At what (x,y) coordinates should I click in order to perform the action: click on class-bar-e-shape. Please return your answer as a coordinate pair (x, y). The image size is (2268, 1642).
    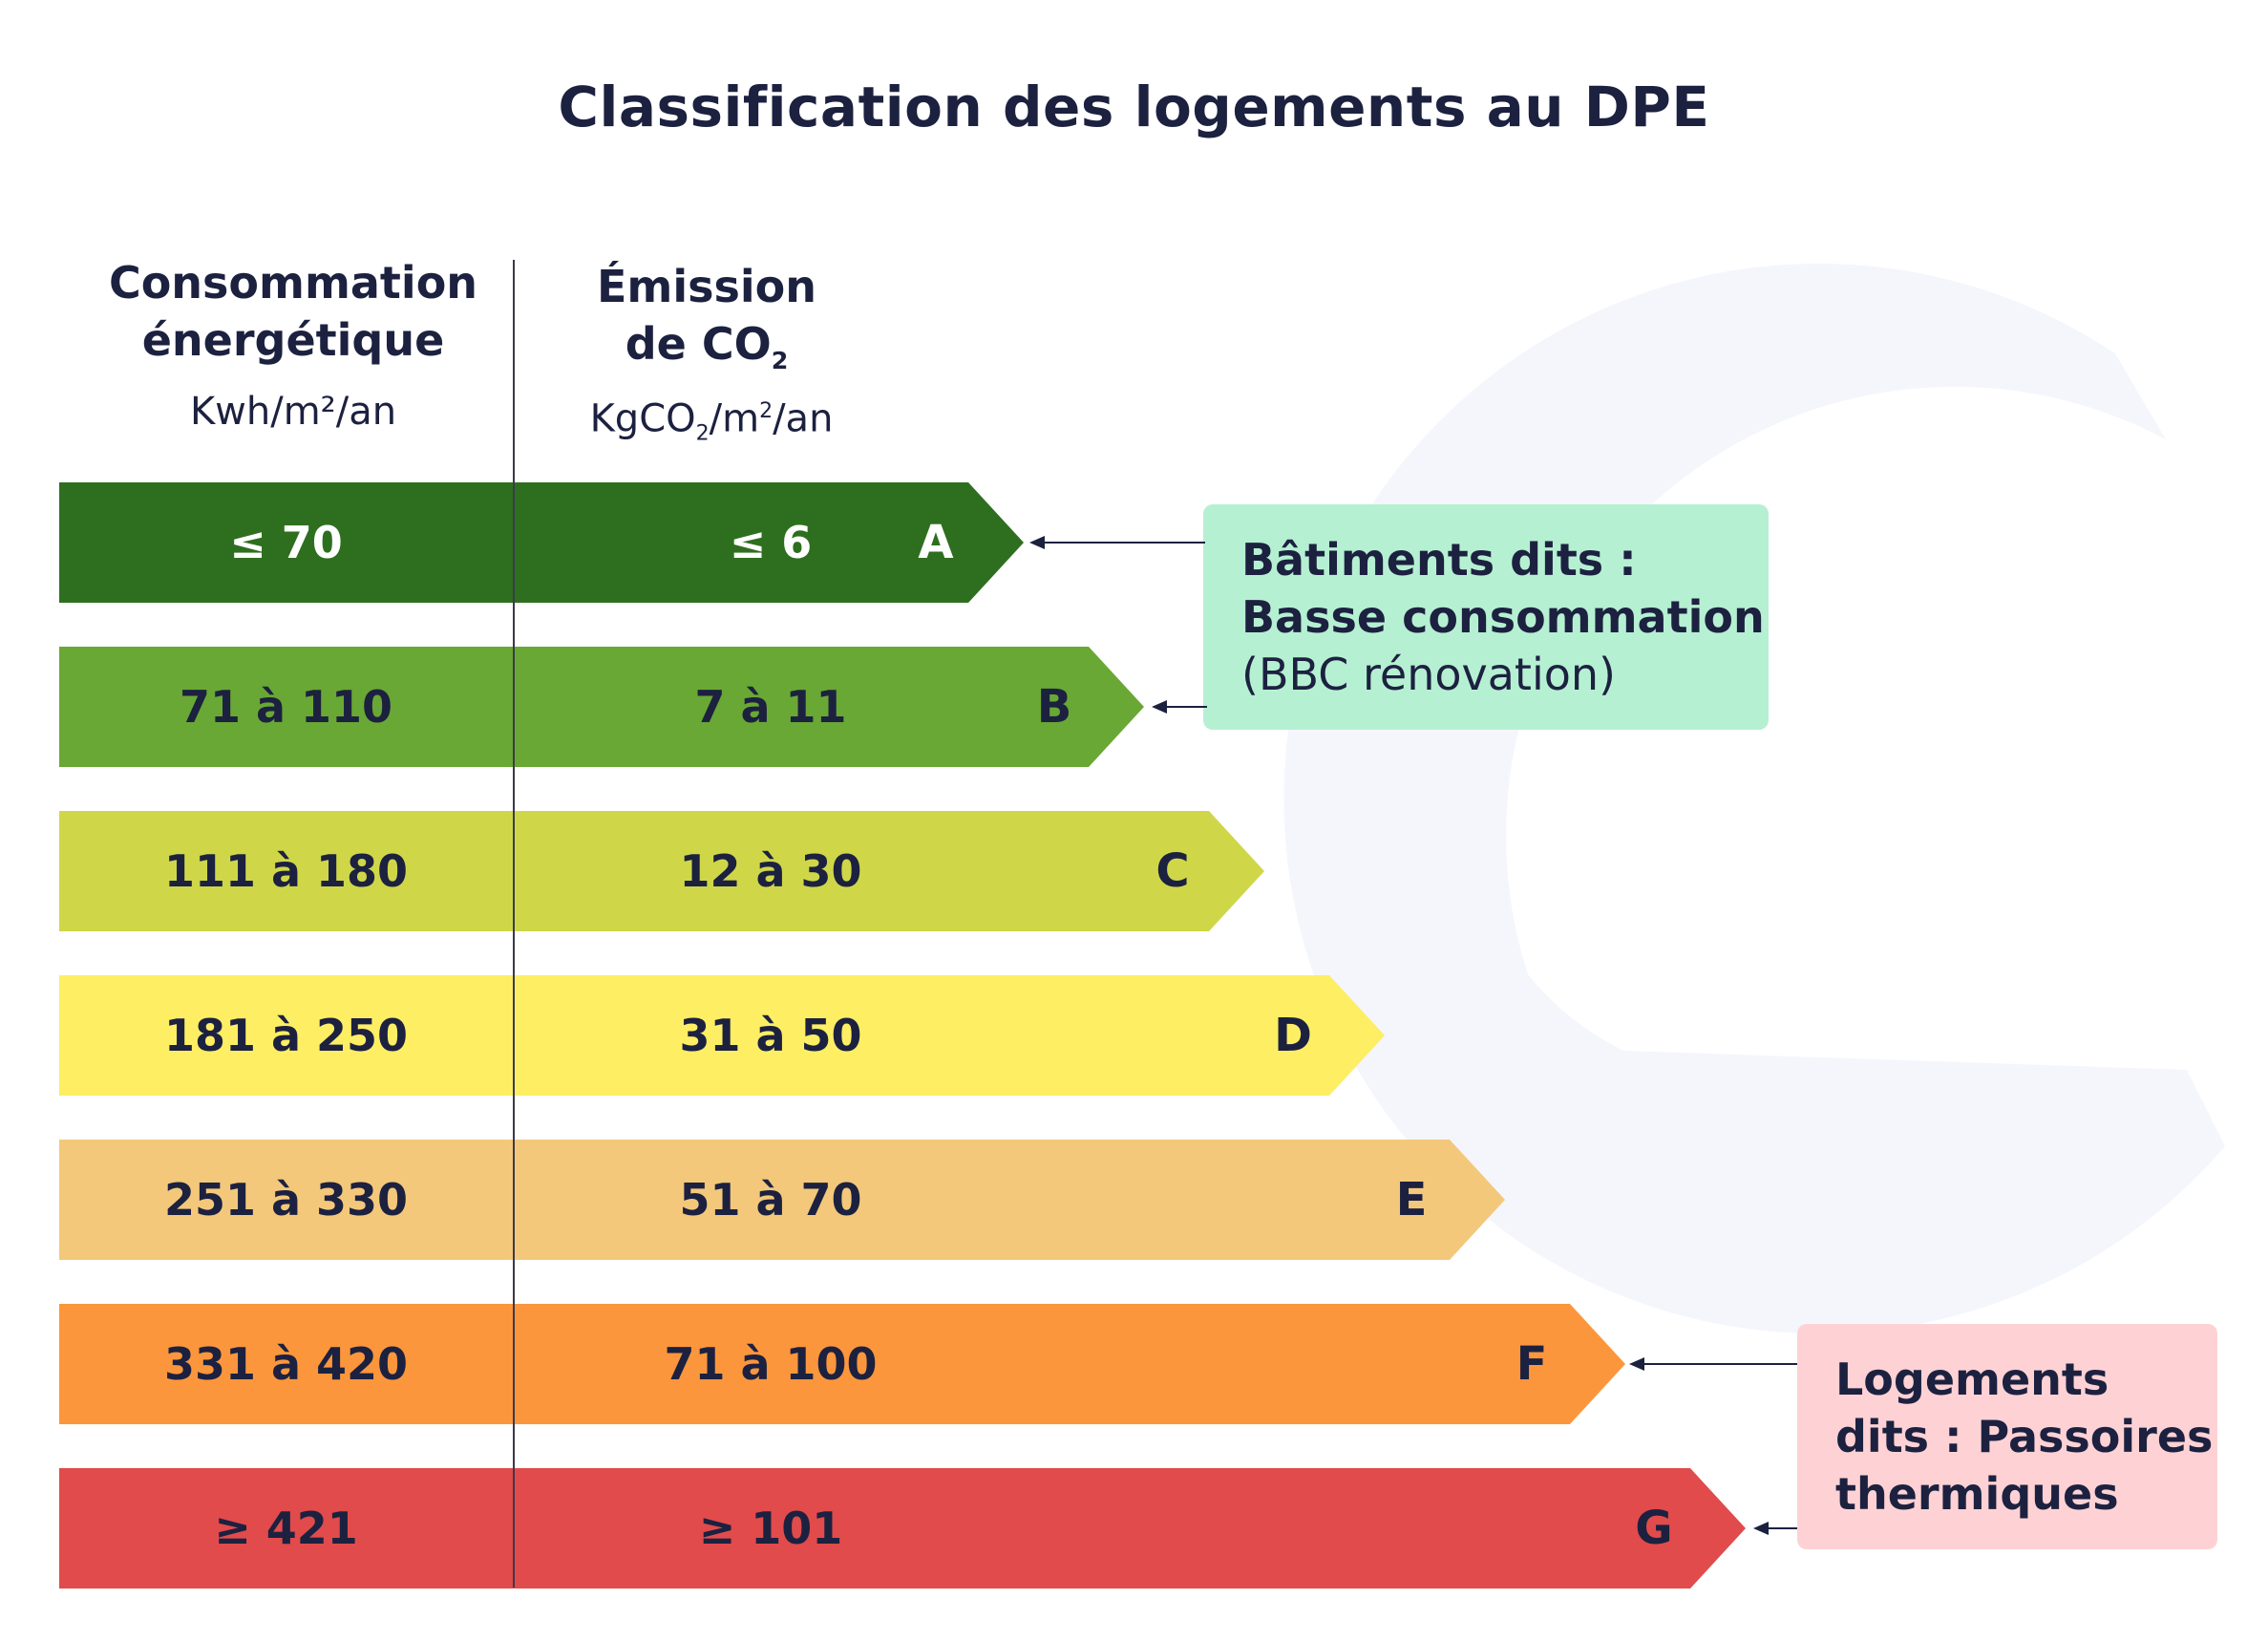
    Looking at the image, I should click on (782, 1200).